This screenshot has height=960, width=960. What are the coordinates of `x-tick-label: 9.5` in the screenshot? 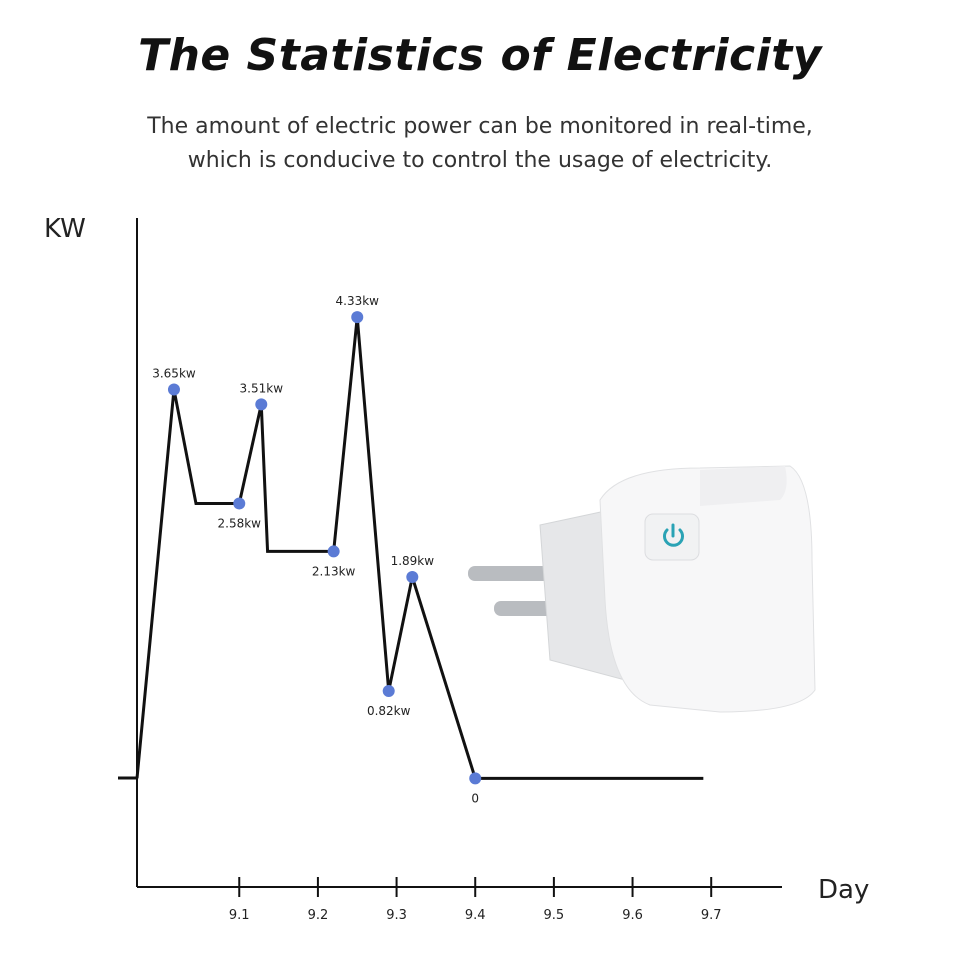 It's located at (554, 915).